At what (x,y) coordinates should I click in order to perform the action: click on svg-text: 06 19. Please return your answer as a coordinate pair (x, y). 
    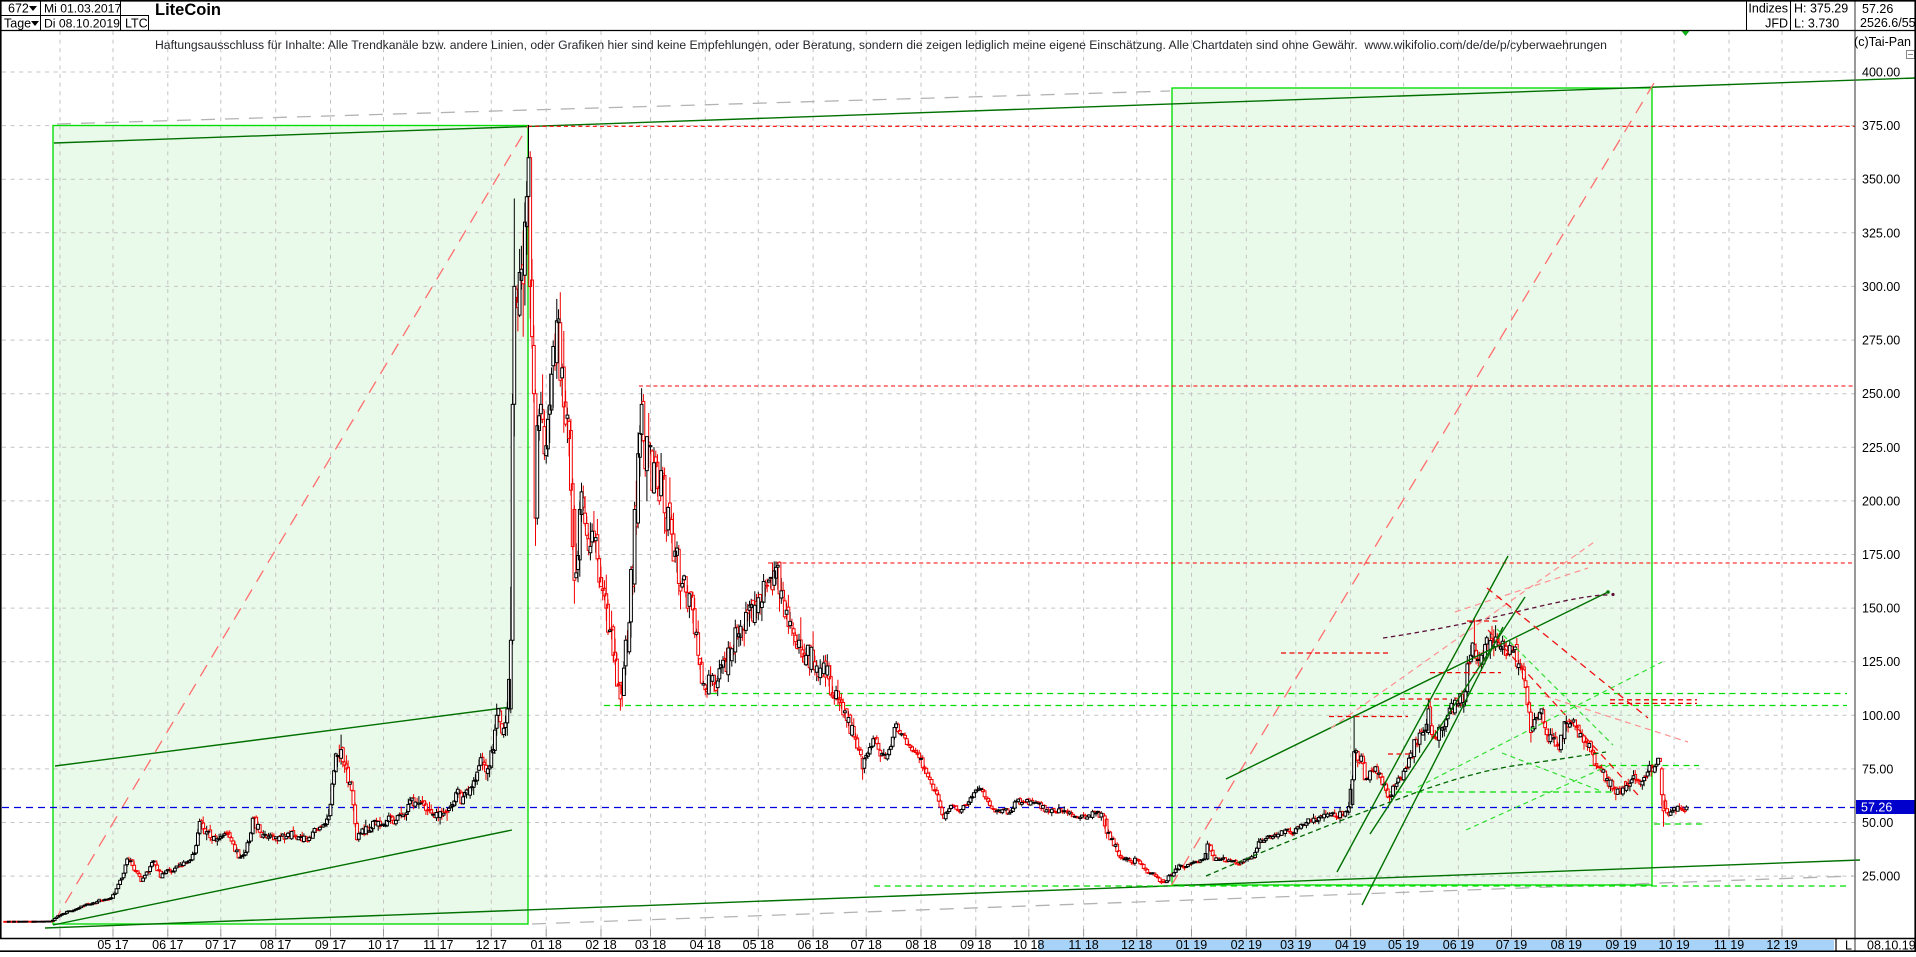
    Looking at the image, I should click on (1458, 945).